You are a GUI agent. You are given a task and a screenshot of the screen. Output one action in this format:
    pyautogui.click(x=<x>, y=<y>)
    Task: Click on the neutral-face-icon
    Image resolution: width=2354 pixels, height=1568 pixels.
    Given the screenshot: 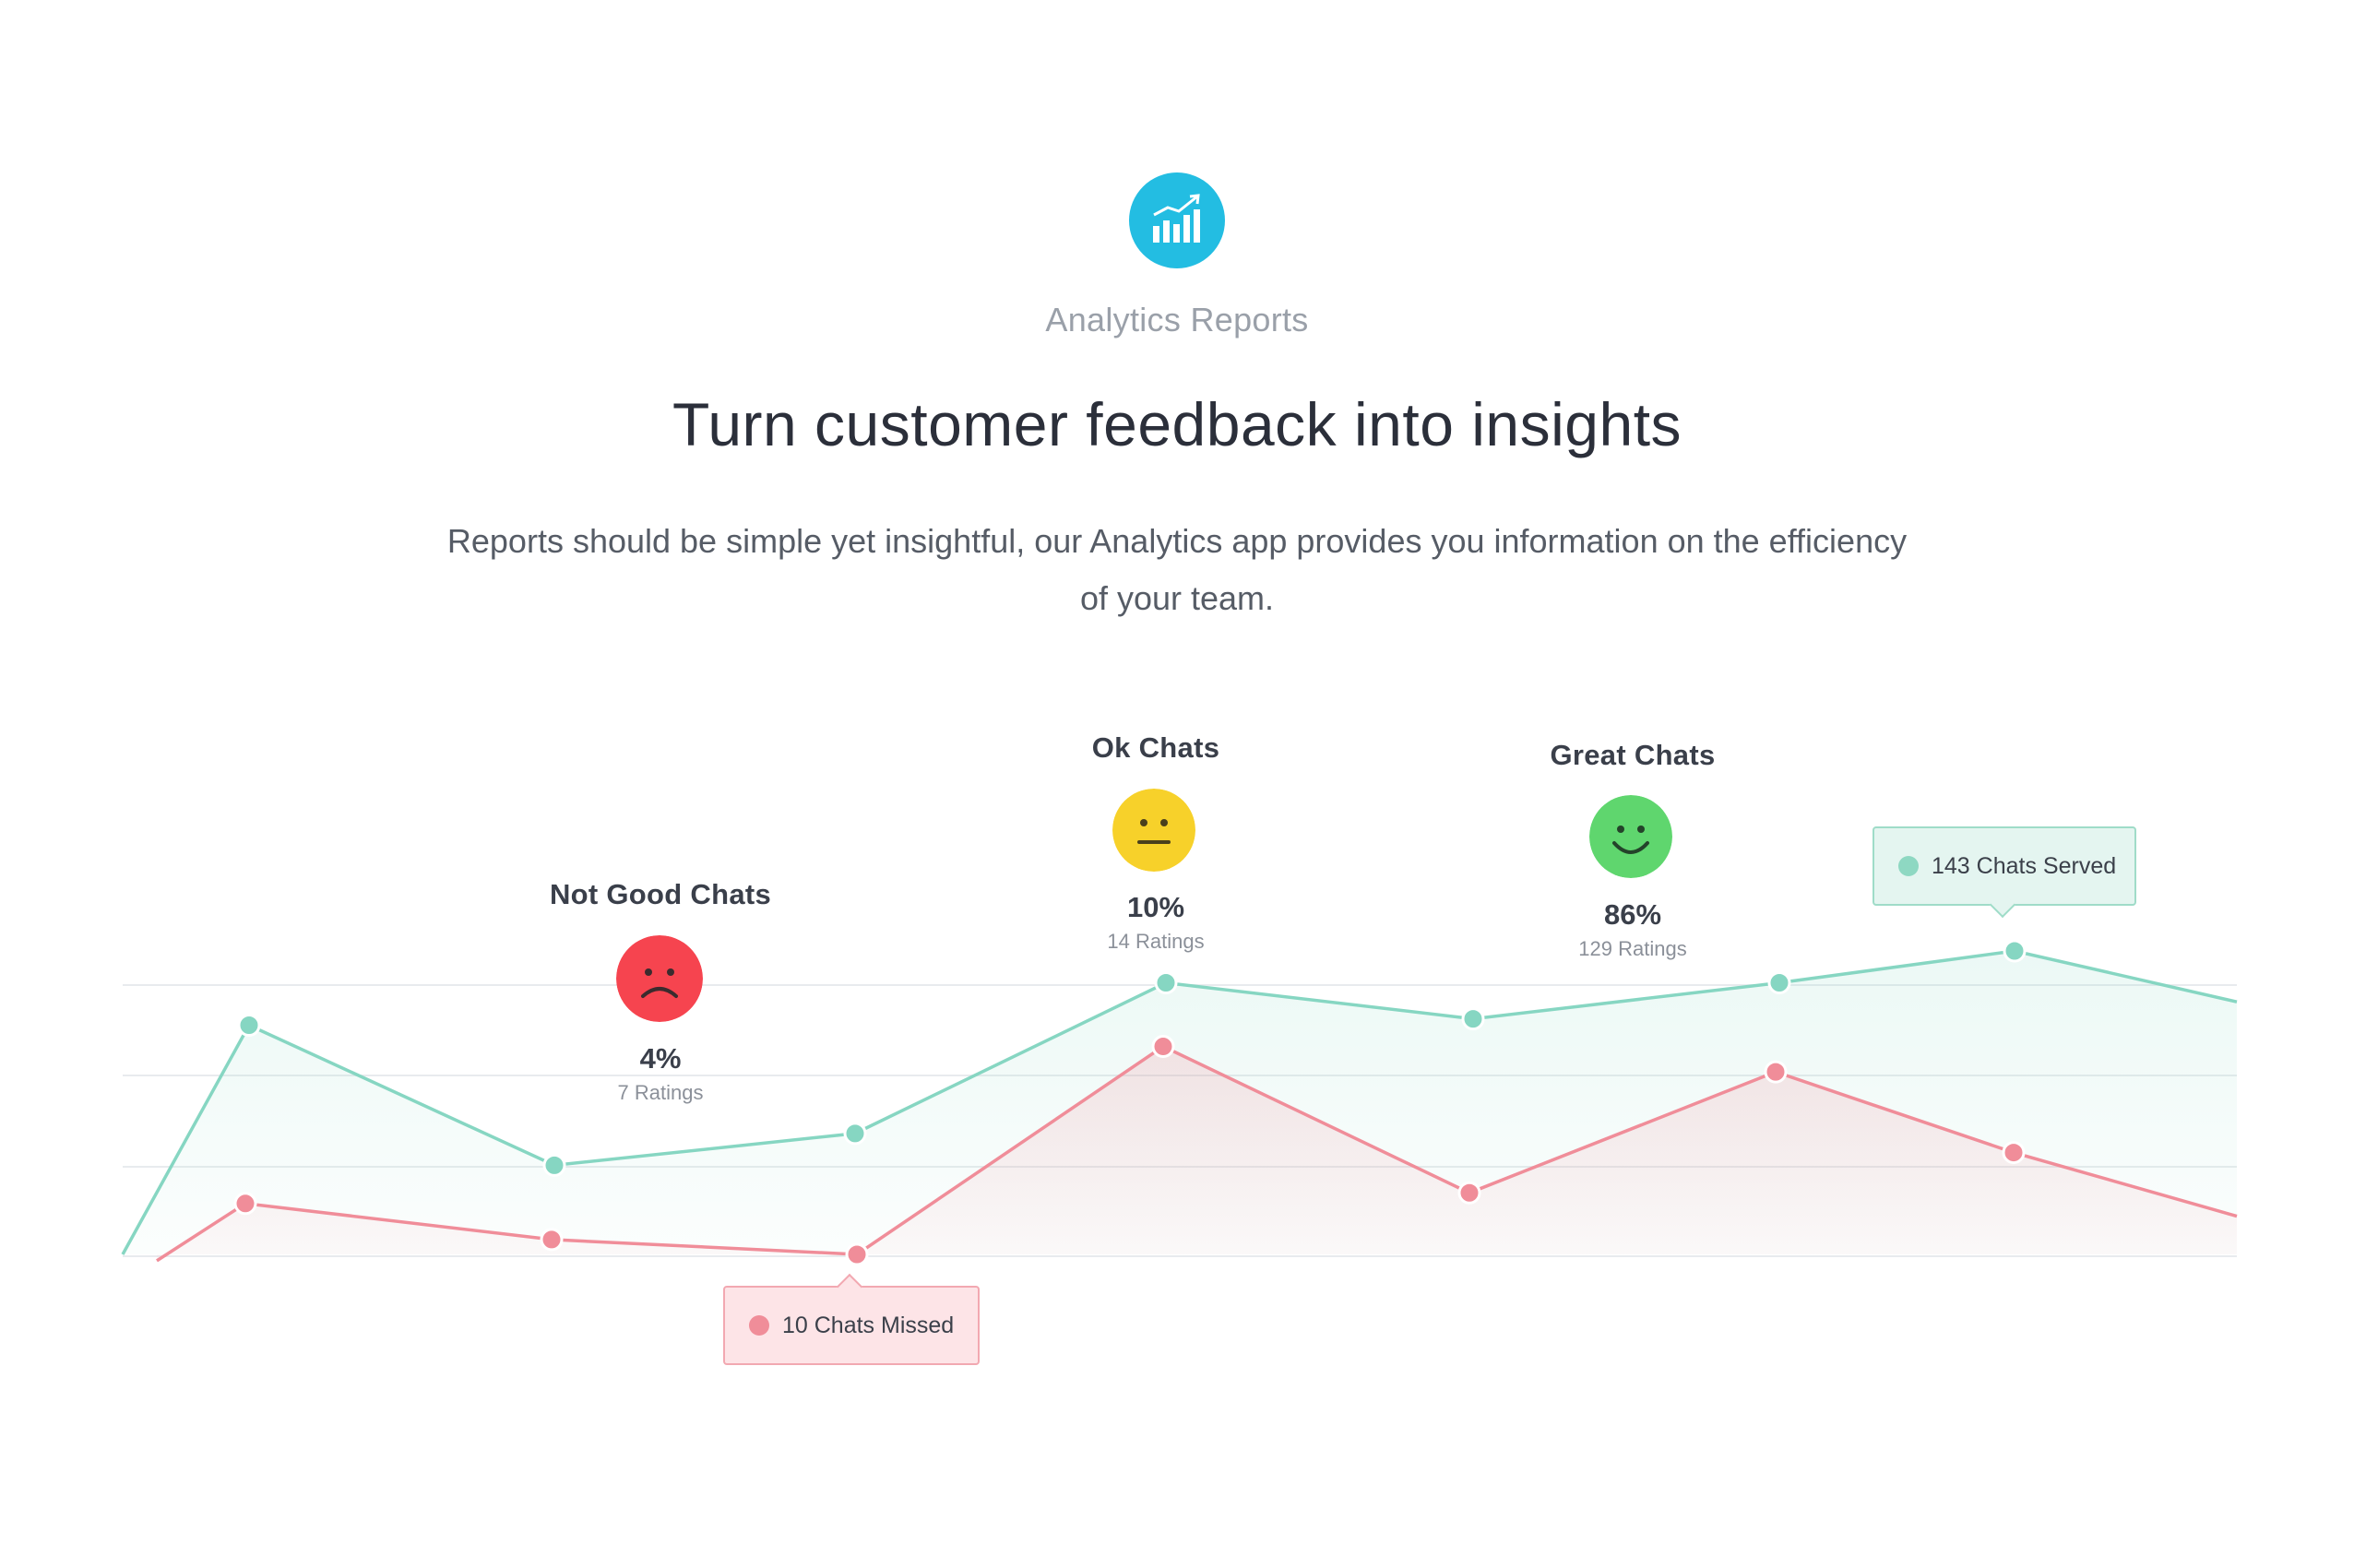 What is the action you would take?
    pyautogui.click(x=1153, y=830)
    